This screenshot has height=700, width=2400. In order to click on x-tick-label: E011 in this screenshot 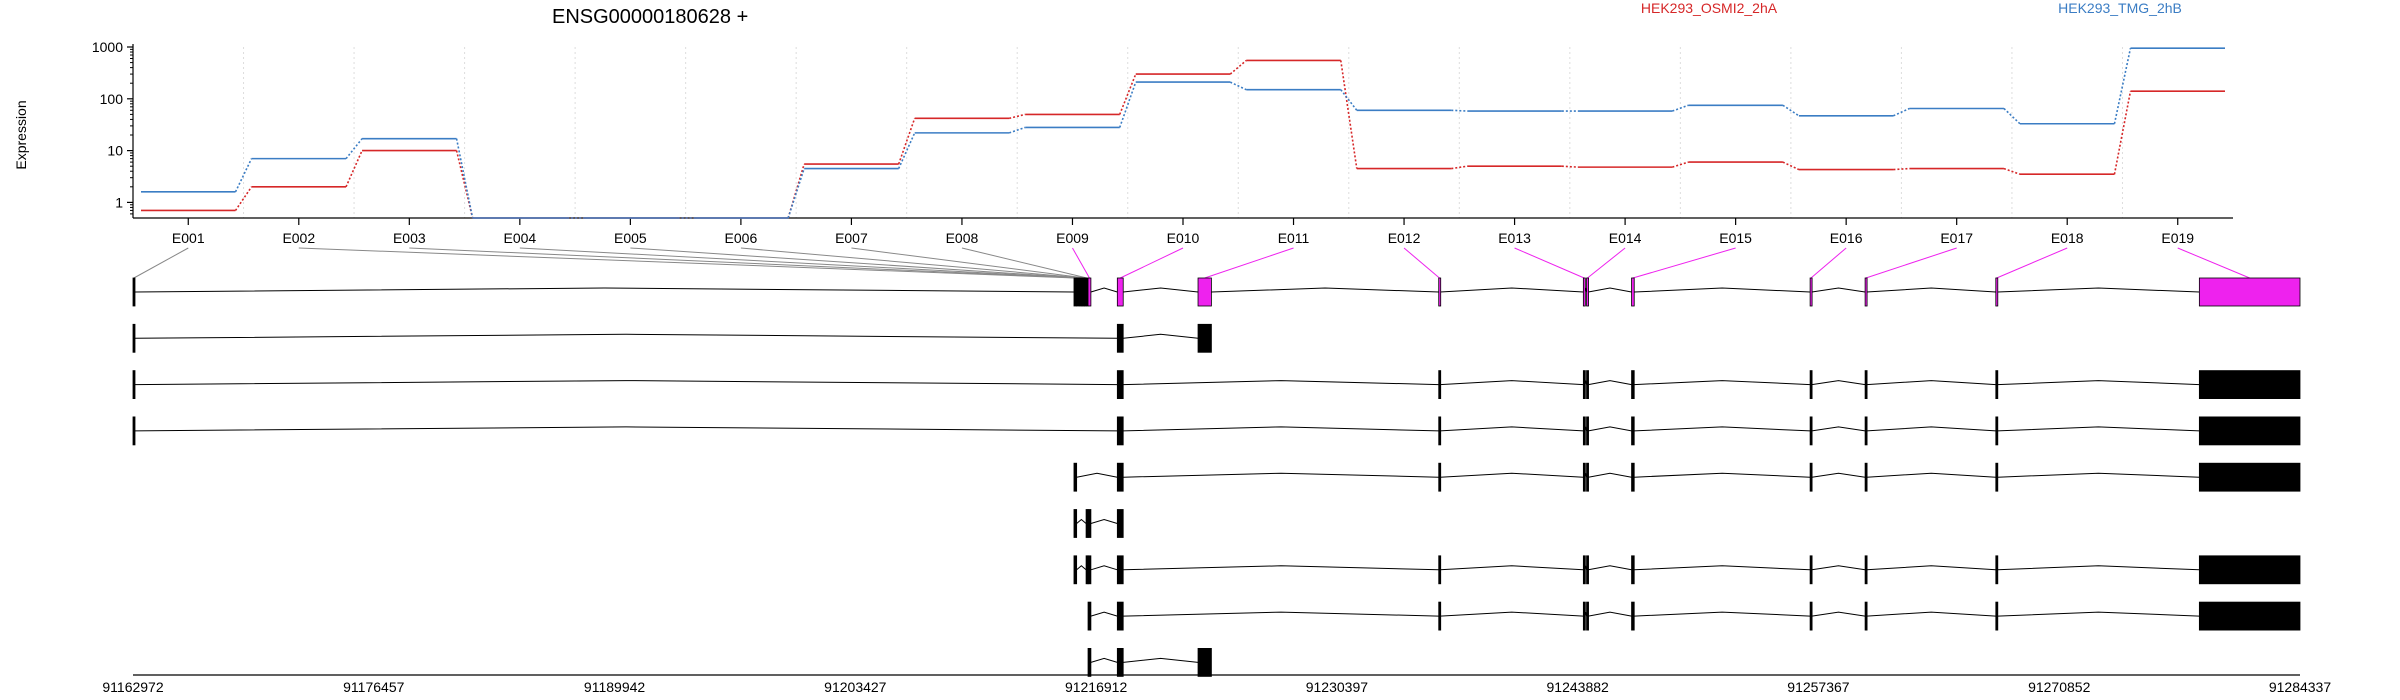, I will do `click(1294, 238)`.